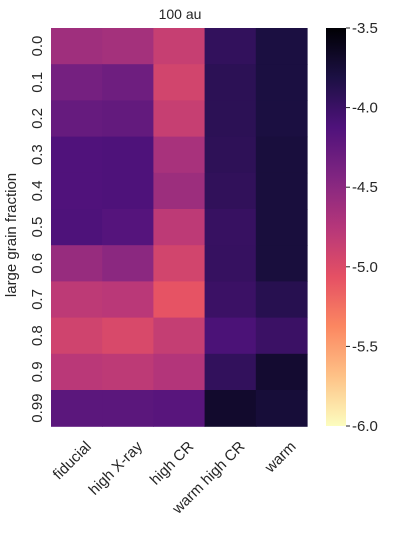 This screenshot has height=534, width=415. Describe the element at coordinates (365, 187) in the screenshot. I see `colorbar-tick-label: -4.5` at that location.